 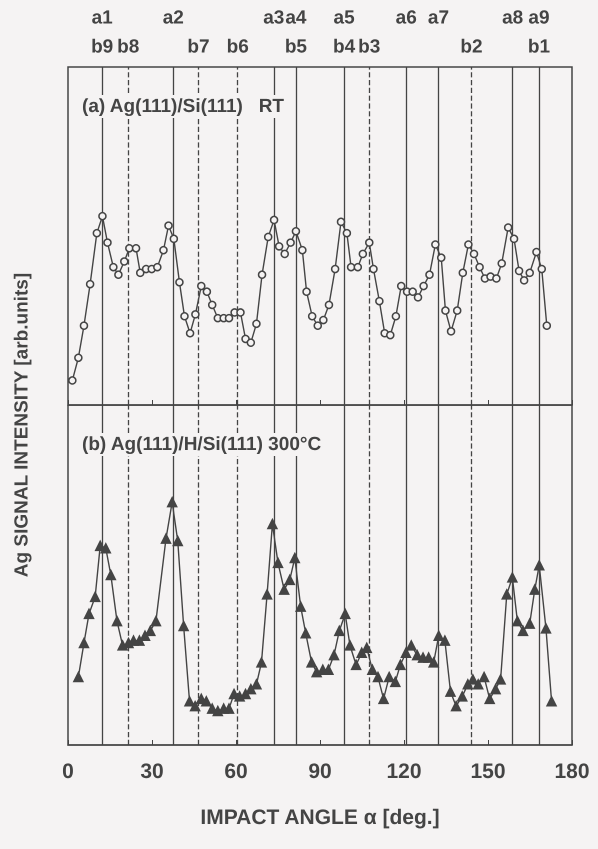 What do you see at coordinates (273, 18) in the screenshot?
I see `ref-line-label: a3` at bounding box center [273, 18].